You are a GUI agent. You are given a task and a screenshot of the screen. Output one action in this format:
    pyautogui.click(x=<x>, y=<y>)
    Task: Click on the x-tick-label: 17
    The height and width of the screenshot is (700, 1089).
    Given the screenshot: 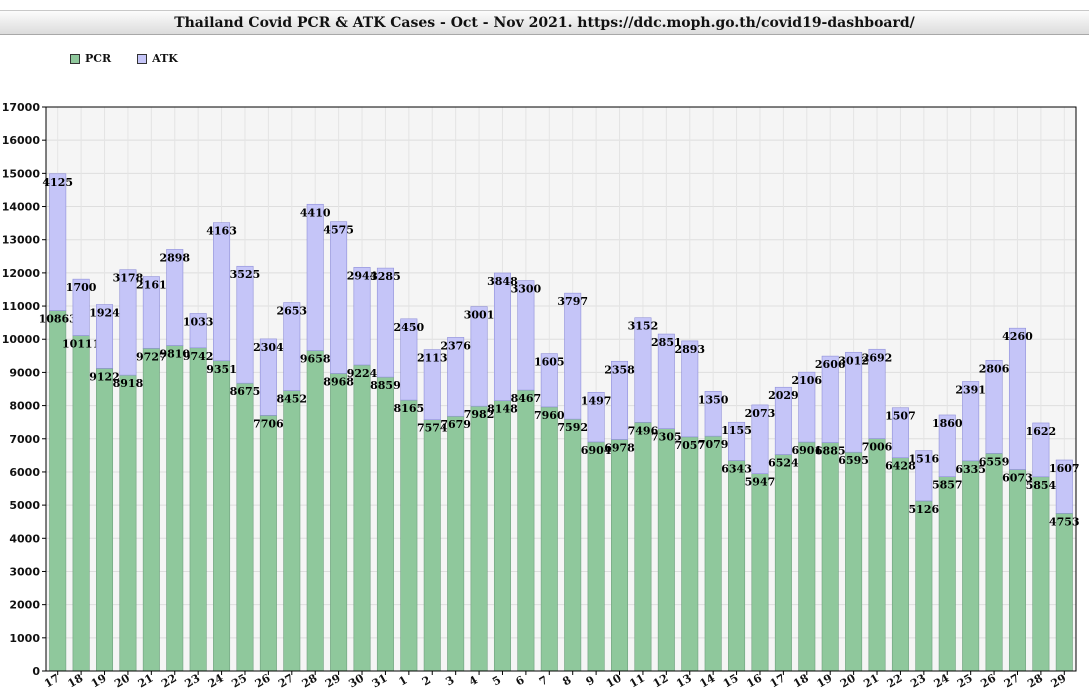 What is the action you would take?
    pyautogui.click(x=778, y=681)
    